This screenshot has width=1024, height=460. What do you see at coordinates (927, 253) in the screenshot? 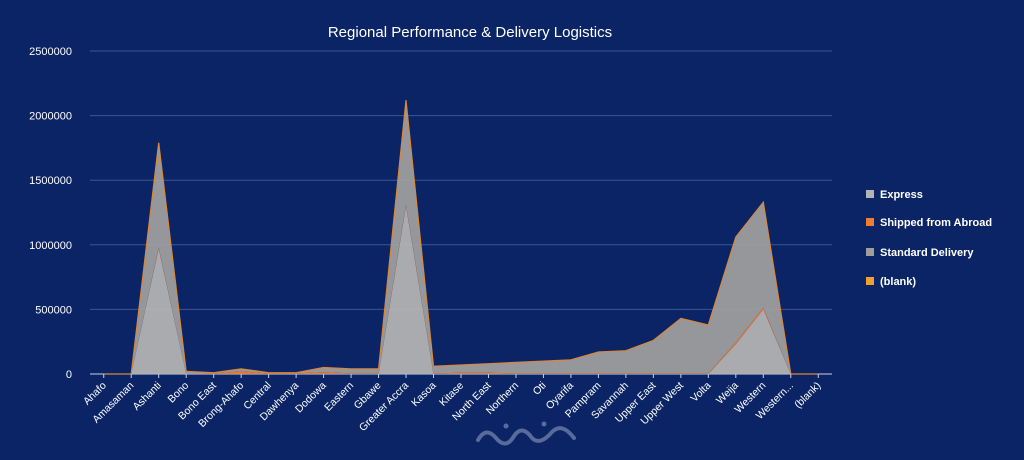
I see `legend-label: Standard Delivery` at bounding box center [927, 253].